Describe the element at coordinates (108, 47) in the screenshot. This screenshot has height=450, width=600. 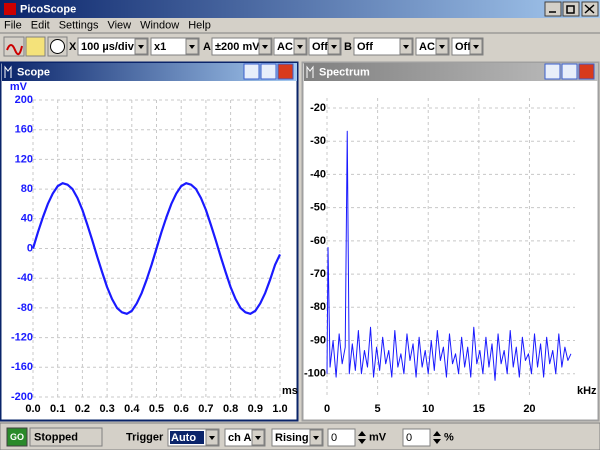
I see `timebase-select-value: 100 µs/div` at that location.